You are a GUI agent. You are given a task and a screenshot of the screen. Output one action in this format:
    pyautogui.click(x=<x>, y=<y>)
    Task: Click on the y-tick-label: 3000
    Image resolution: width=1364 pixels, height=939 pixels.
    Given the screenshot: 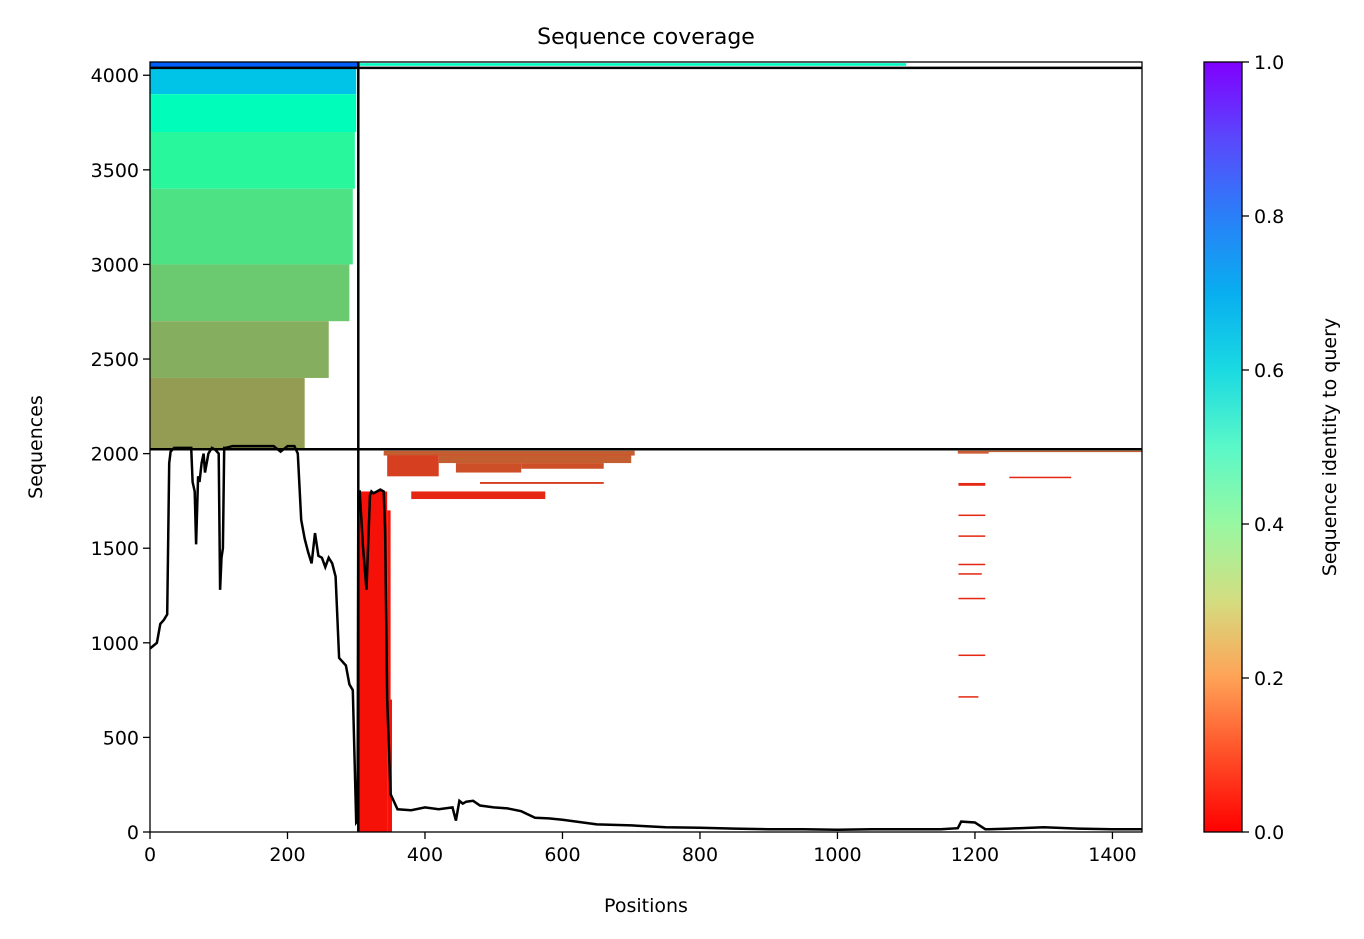 What is the action you would take?
    pyautogui.click(x=115, y=265)
    